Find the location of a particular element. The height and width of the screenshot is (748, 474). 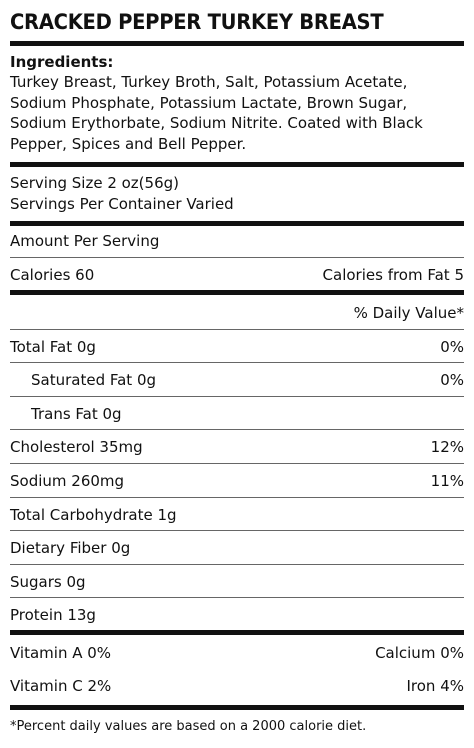

calories-from-fat: Calories from Fat 5 is located at coordinates (393, 275).